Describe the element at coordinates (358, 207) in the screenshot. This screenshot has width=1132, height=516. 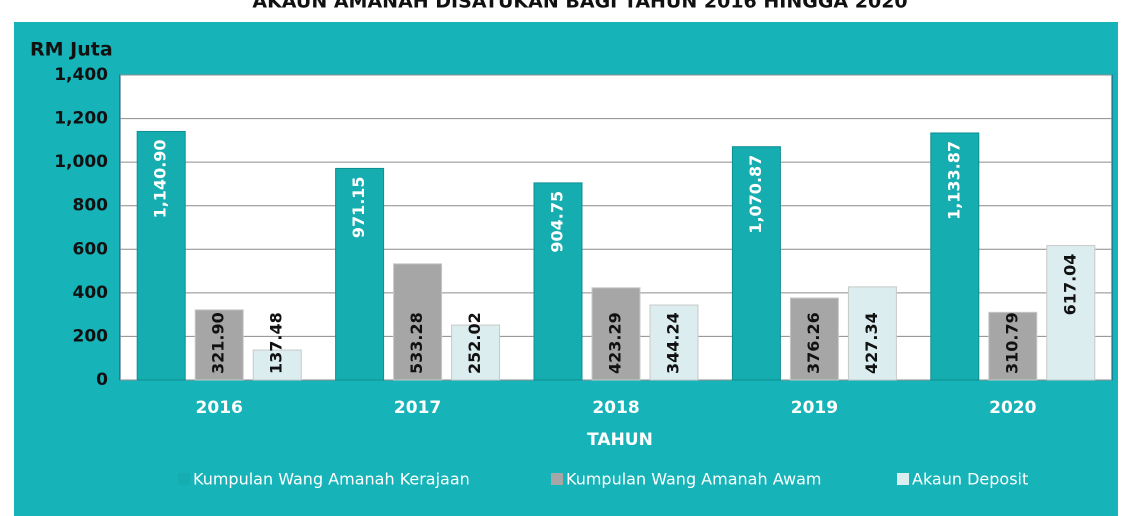
I see `value-label: 971.15` at that location.